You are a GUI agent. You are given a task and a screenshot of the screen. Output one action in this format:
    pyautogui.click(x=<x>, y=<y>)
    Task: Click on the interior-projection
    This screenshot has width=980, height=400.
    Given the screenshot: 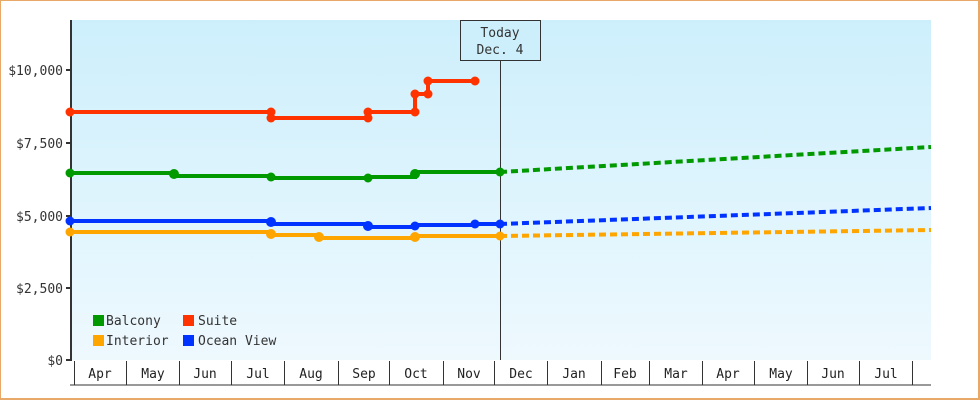 What is the action you would take?
    pyautogui.click(x=715, y=233)
    